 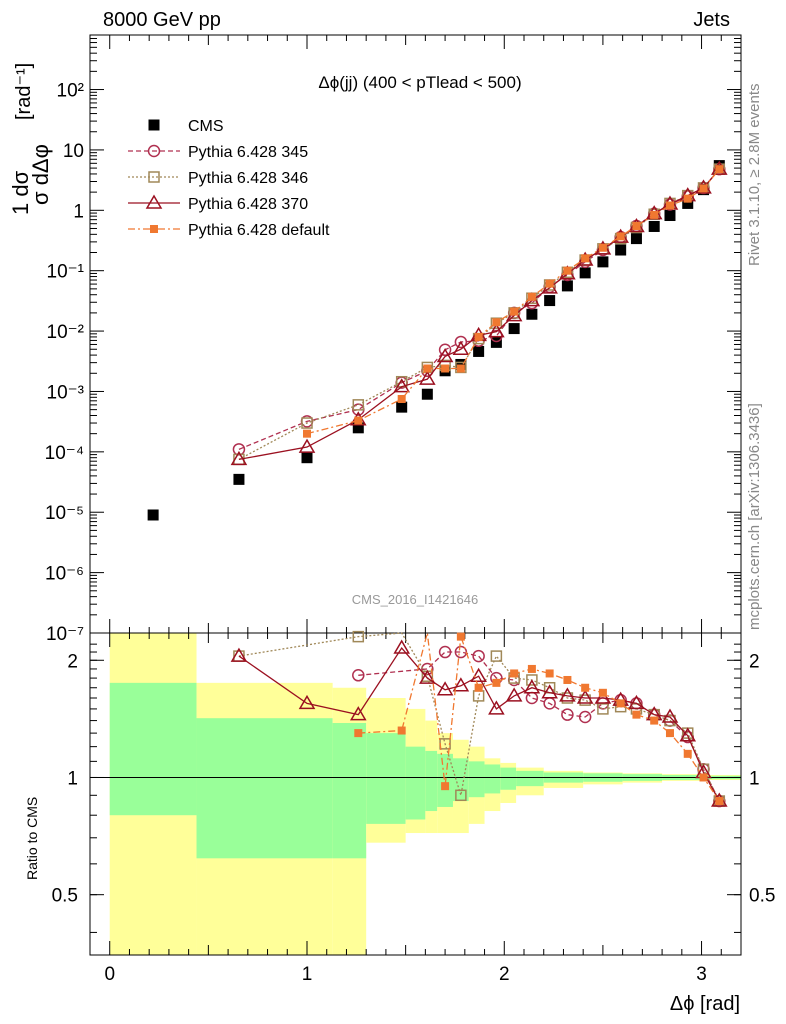 I want to click on svg-text: [rad⁻¹], so click(x=24, y=91).